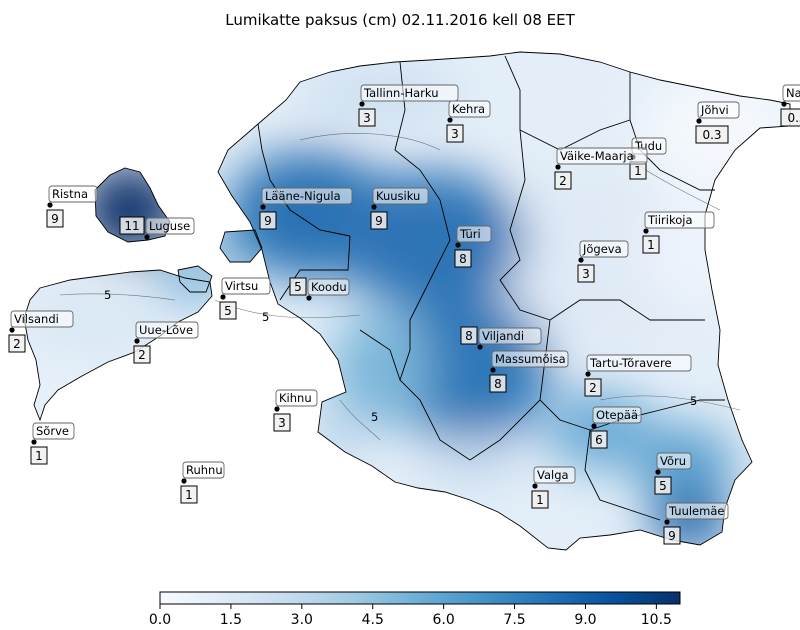 Image resolution: width=800 pixels, height=630 pixels. Describe the element at coordinates (303, 196) in the screenshot. I see `station-name: Lääne-Nigula` at that location.